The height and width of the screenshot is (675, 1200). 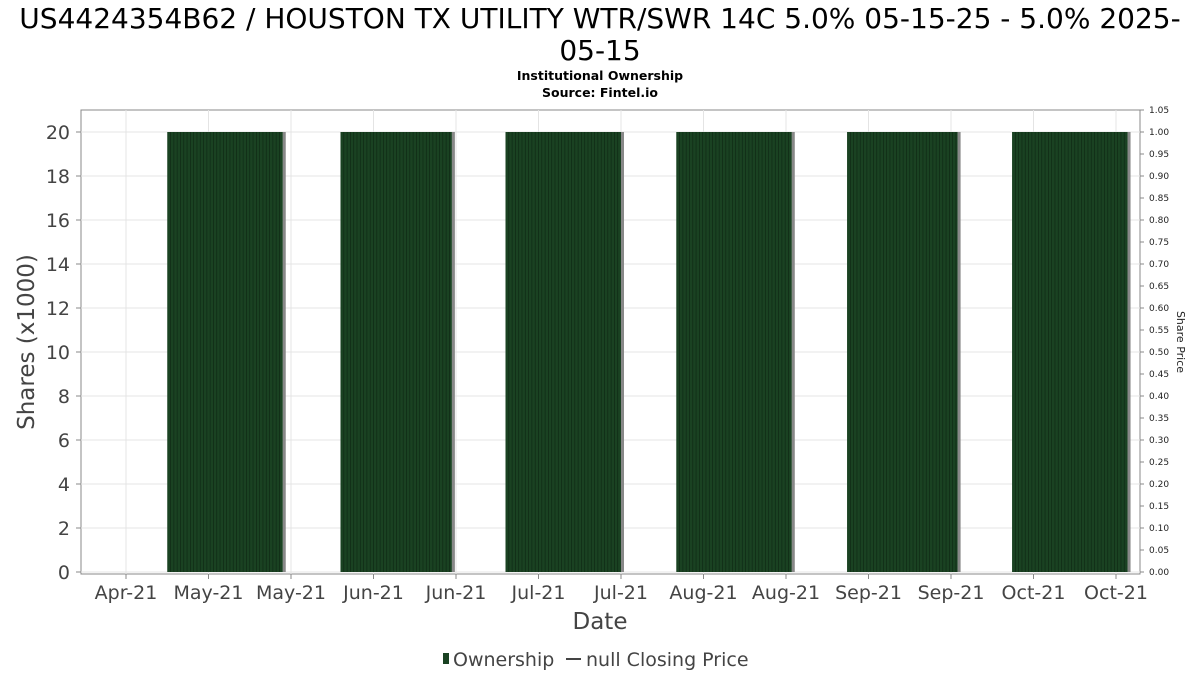 I want to click on y-tick-label: 18, so click(x=58, y=177).